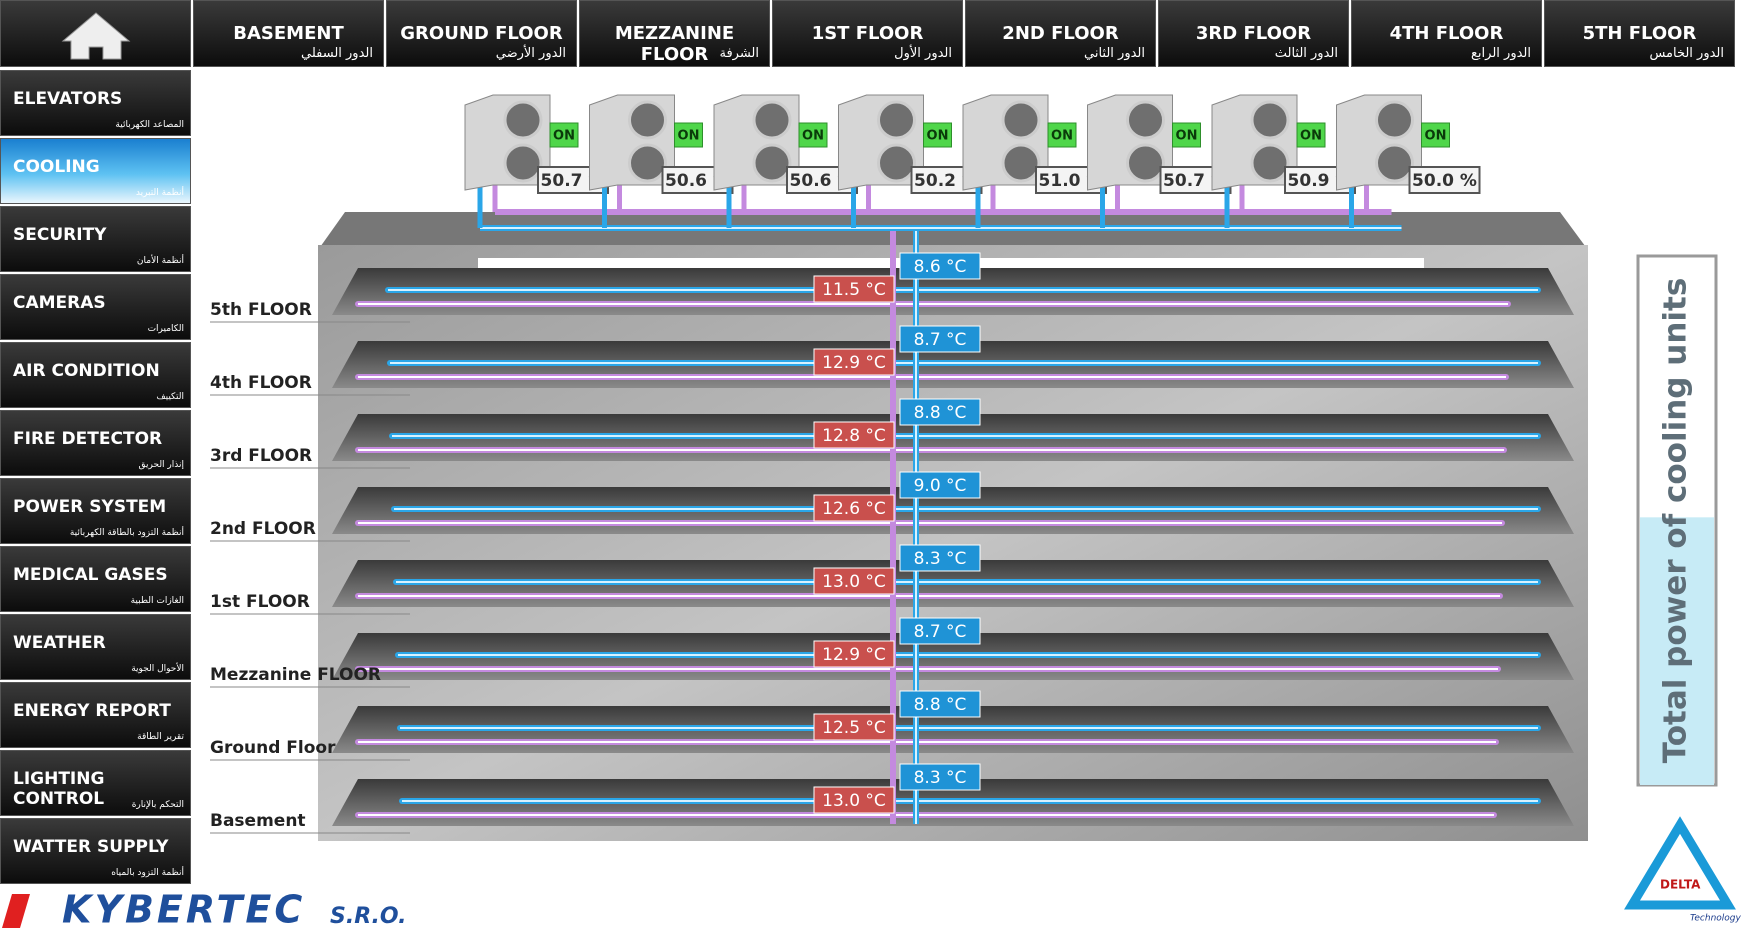 The image size is (1744, 931). What do you see at coordinates (95, 375) in the screenshot?
I see `menu-button: AIR CONDITION التكييف` at bounding box center [95, 375].